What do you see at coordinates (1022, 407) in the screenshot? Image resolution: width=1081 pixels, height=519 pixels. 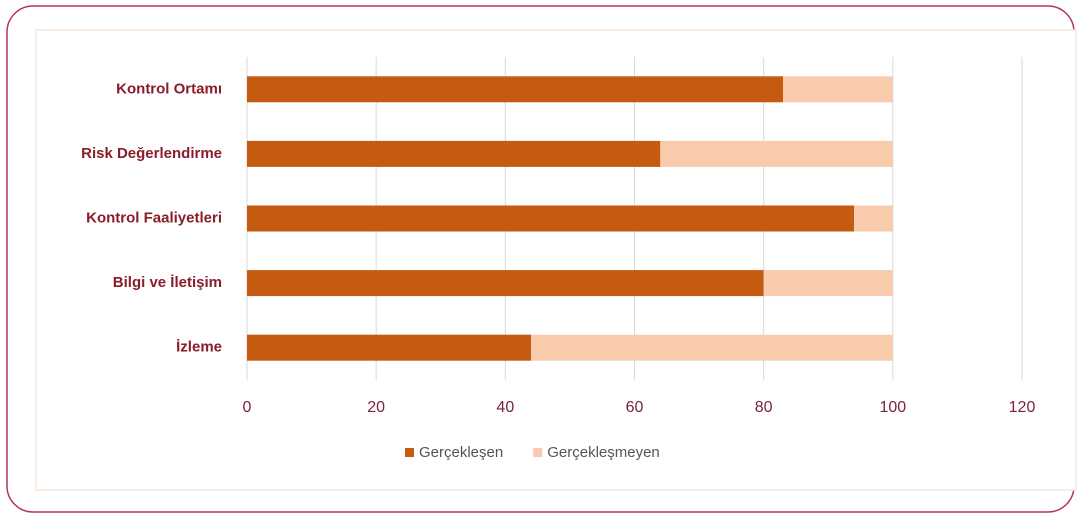 I see `x-tick-label: 120` at bounding box center [1022, 407].